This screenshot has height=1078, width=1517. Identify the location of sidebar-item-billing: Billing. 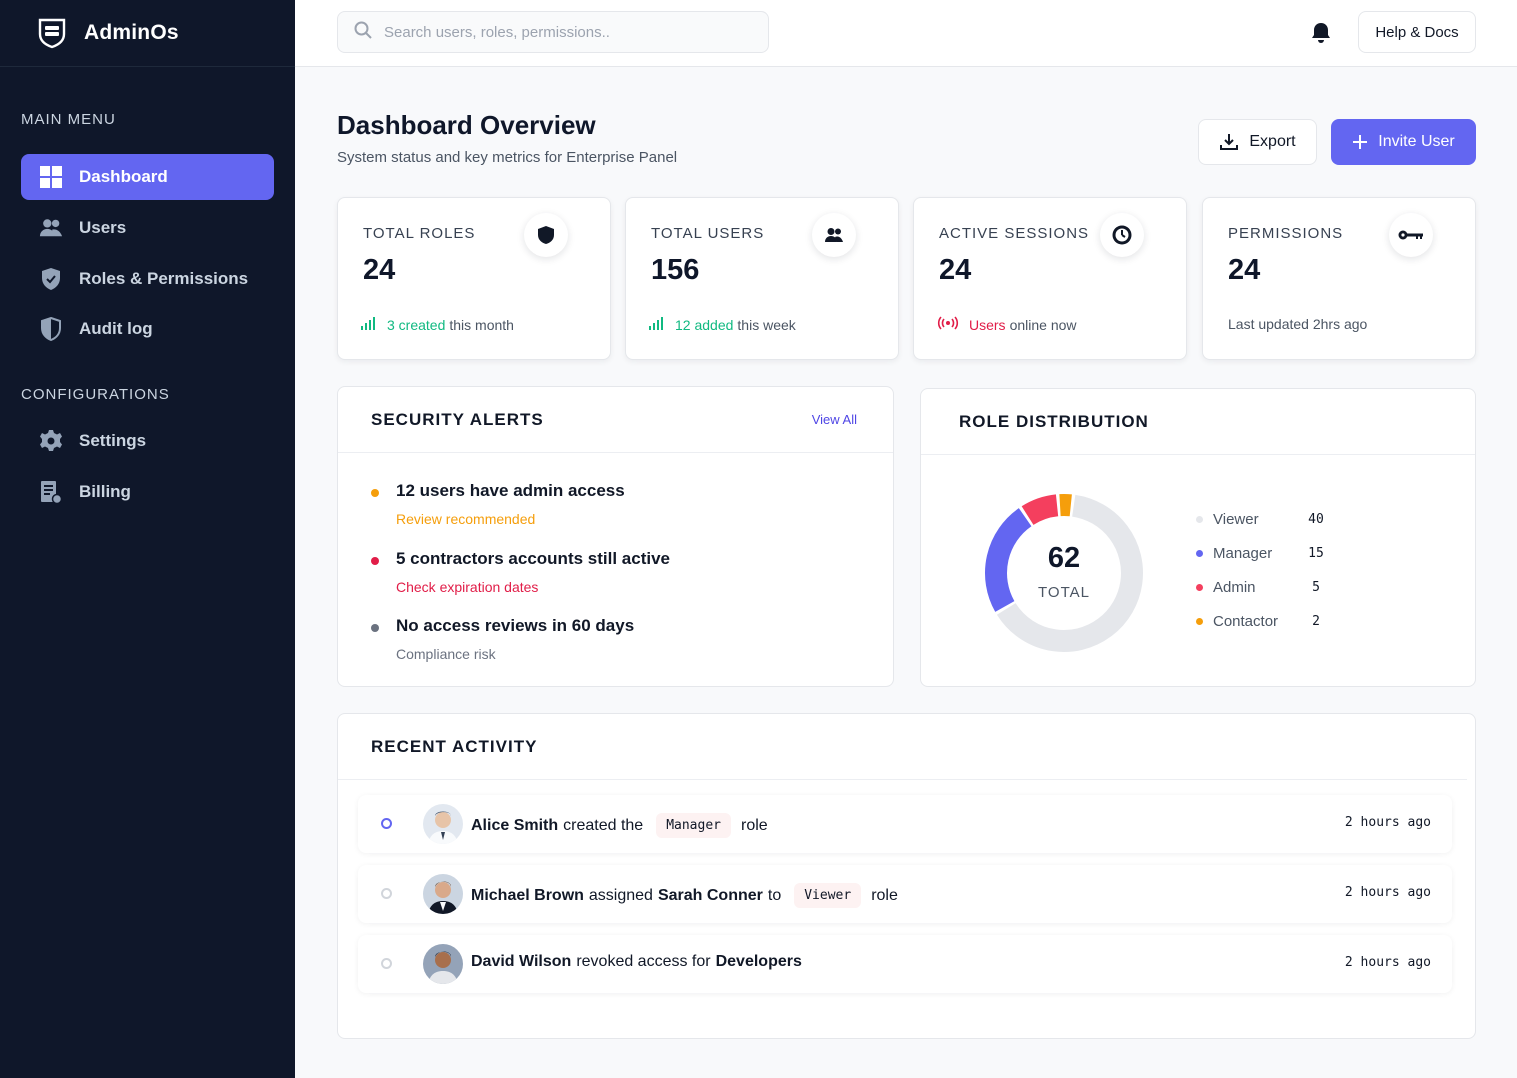
(147, 492).